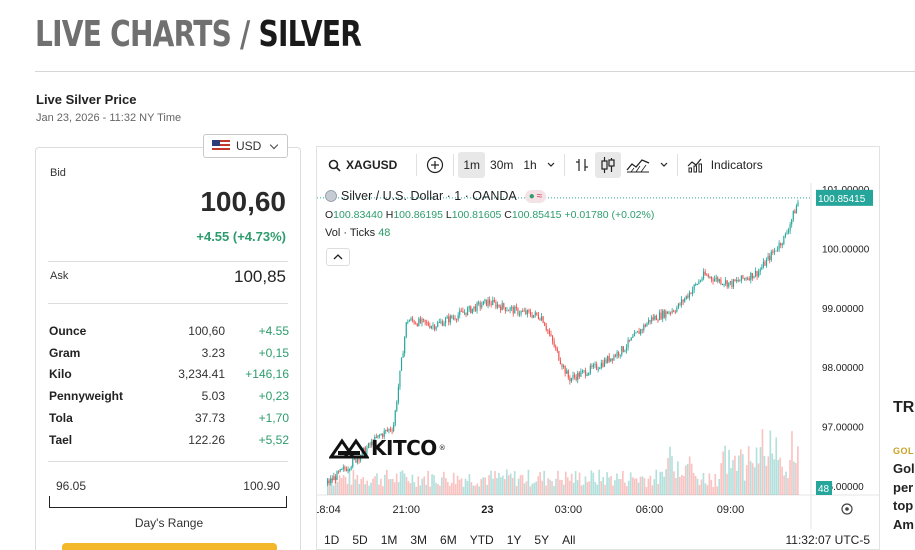  What do you see at coordinates (435, 165) in the screenshot?
I see `compare-button` at bounding box center [435, 165].